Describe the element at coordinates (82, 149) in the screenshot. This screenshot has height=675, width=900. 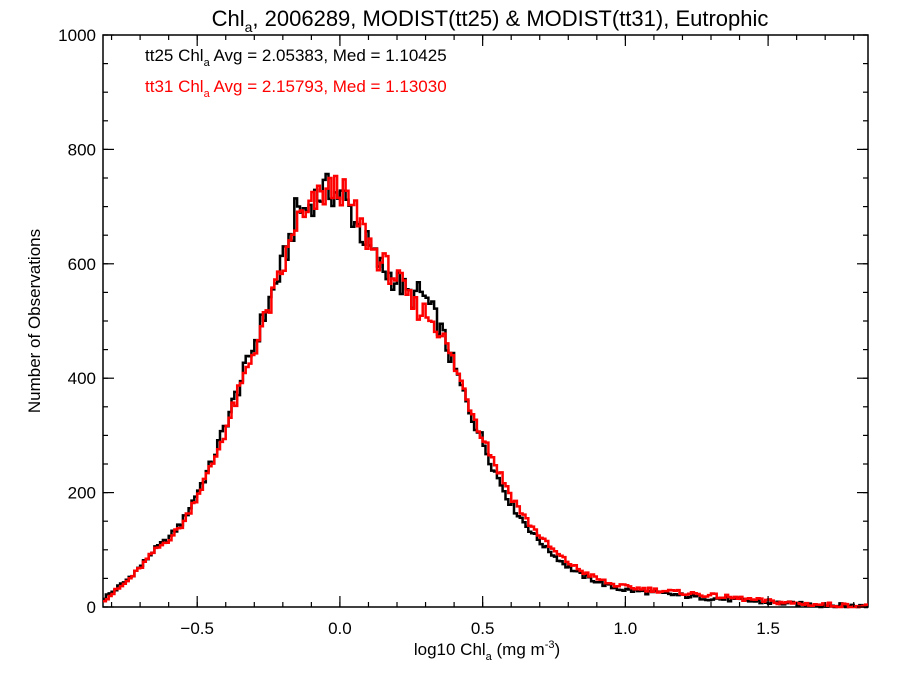
I see `y-tick-label: 800` at that location.